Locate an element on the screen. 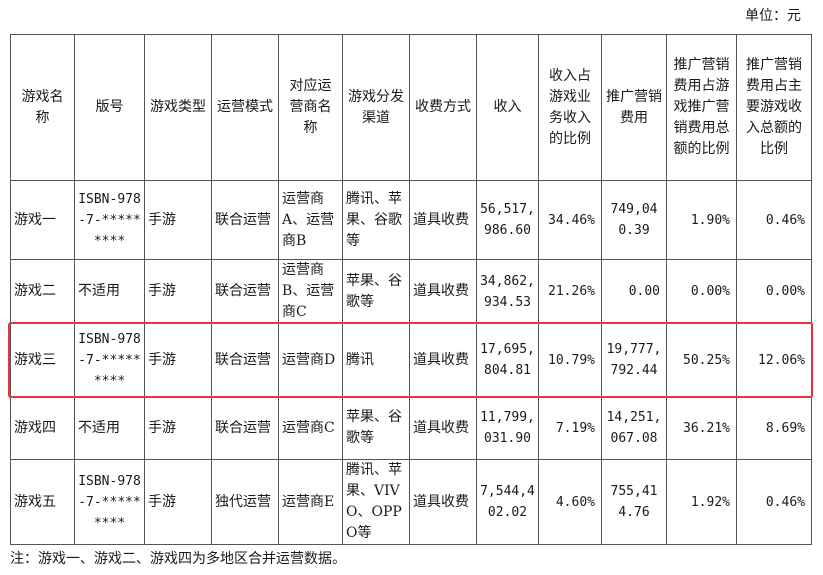  cell-game-name: 游戏二 is located at coordinates (42, 291).